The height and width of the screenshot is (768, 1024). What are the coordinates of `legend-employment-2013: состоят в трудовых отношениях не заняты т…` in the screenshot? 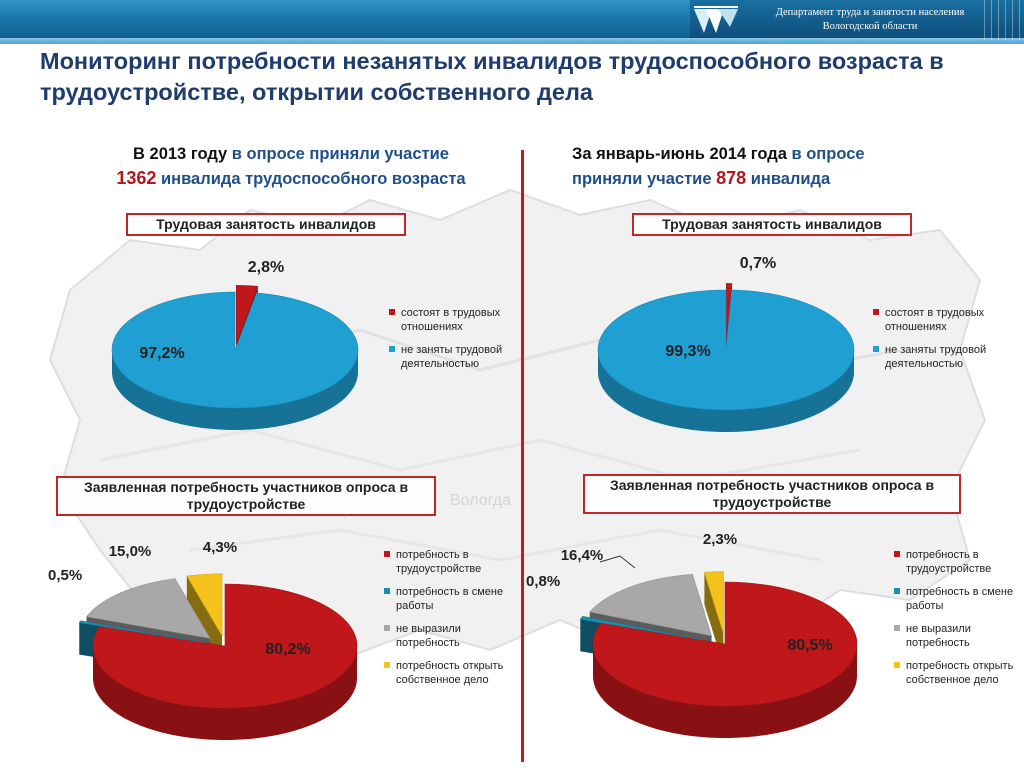 It's located at (449, 343).